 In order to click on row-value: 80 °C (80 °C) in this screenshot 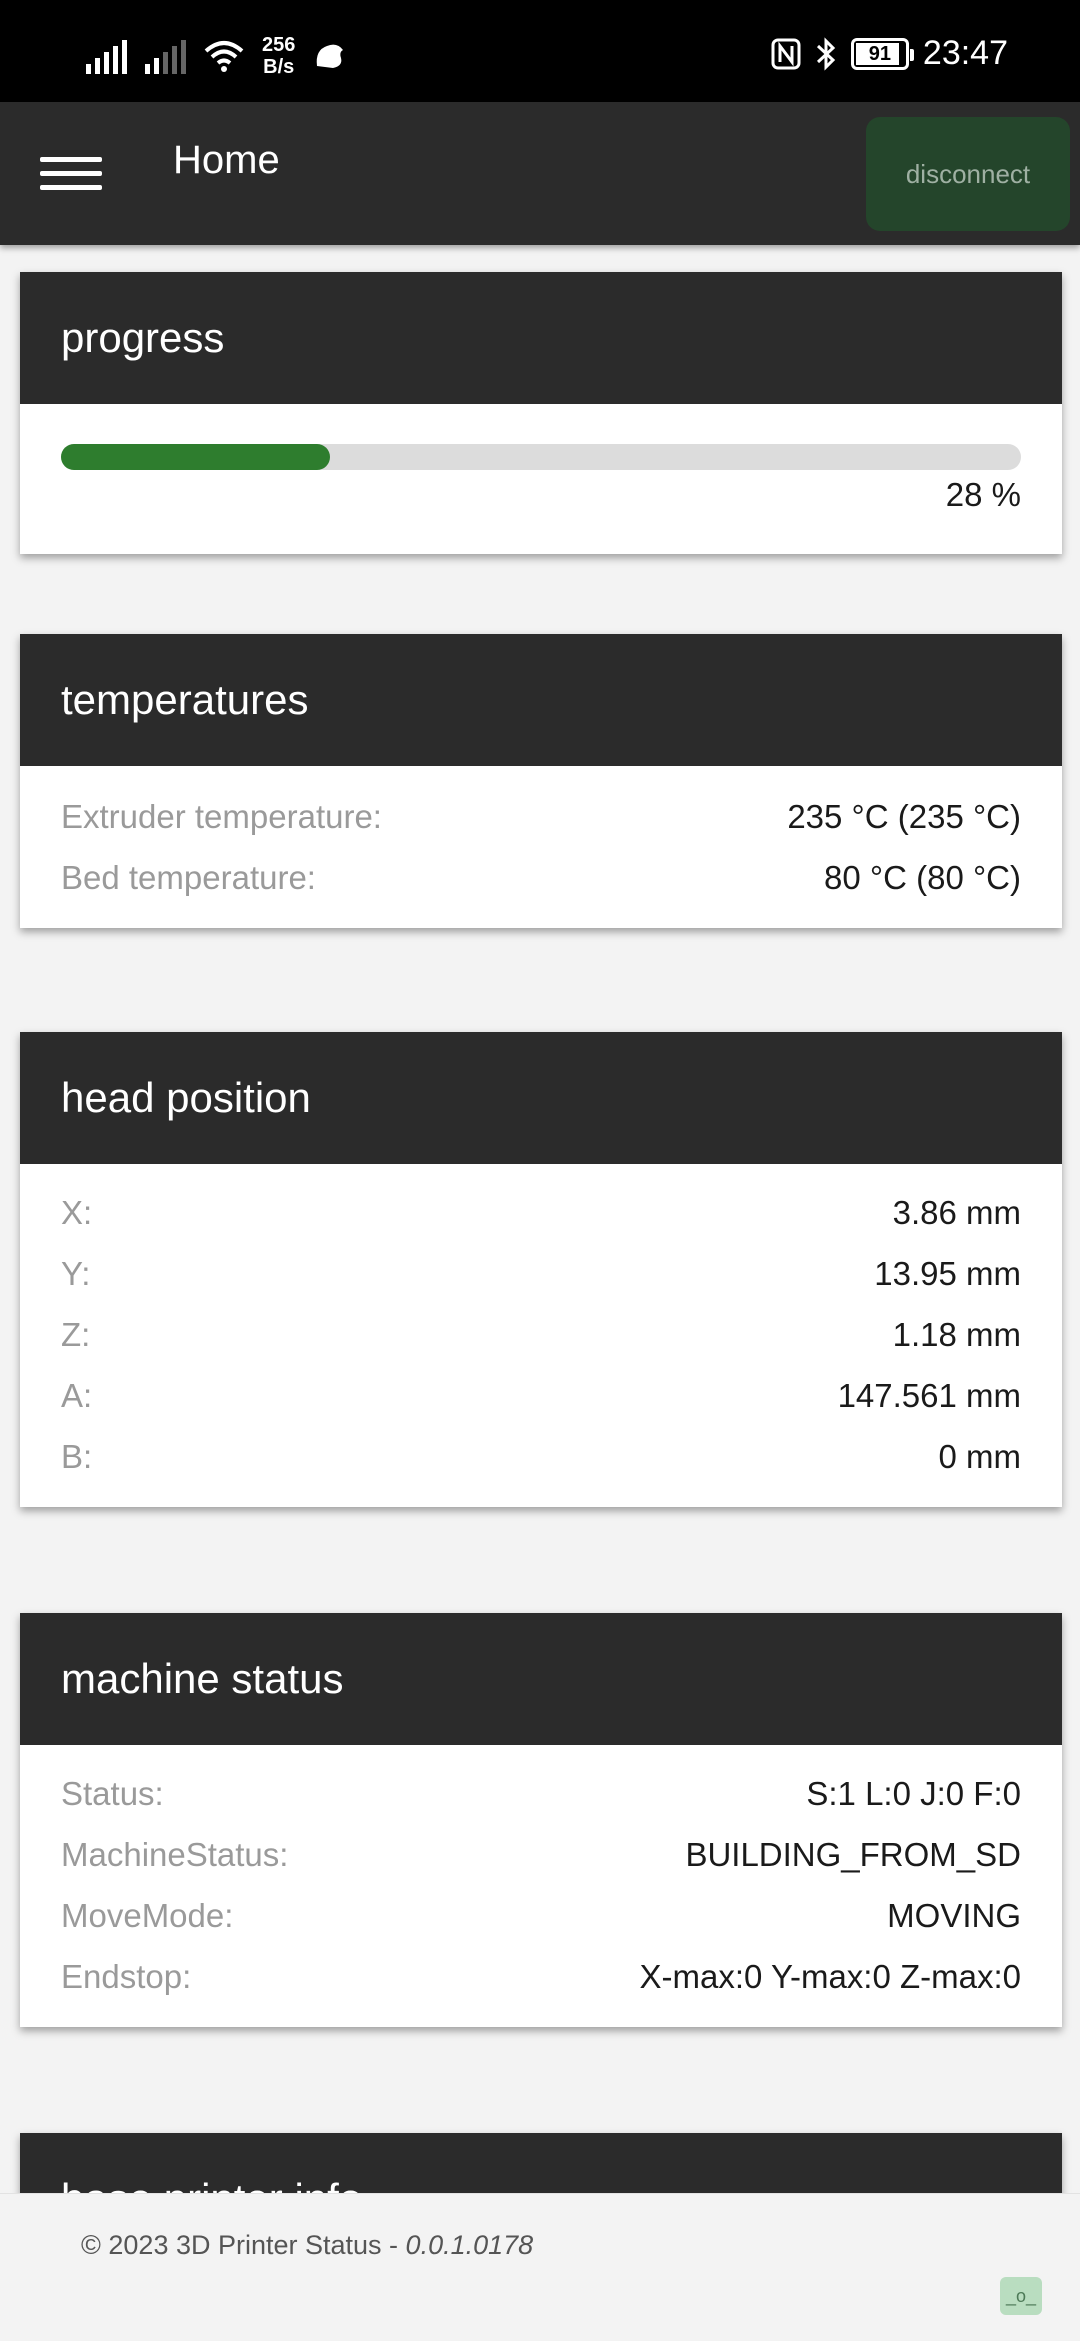, I will do `click(922, 877)`.